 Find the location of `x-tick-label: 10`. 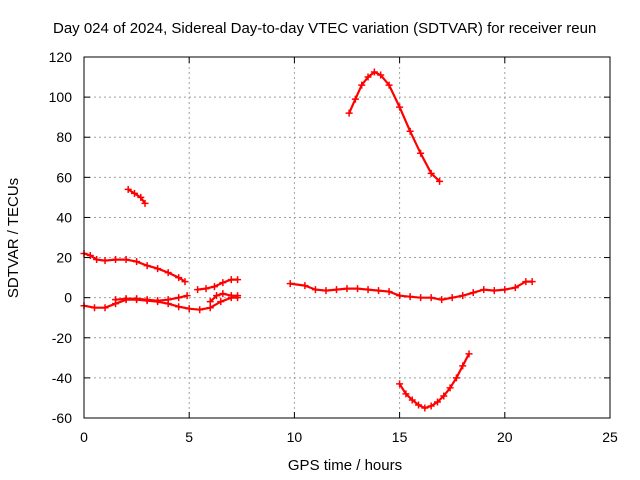

x-tick-label: 10 is located at coordinates (295, 437).